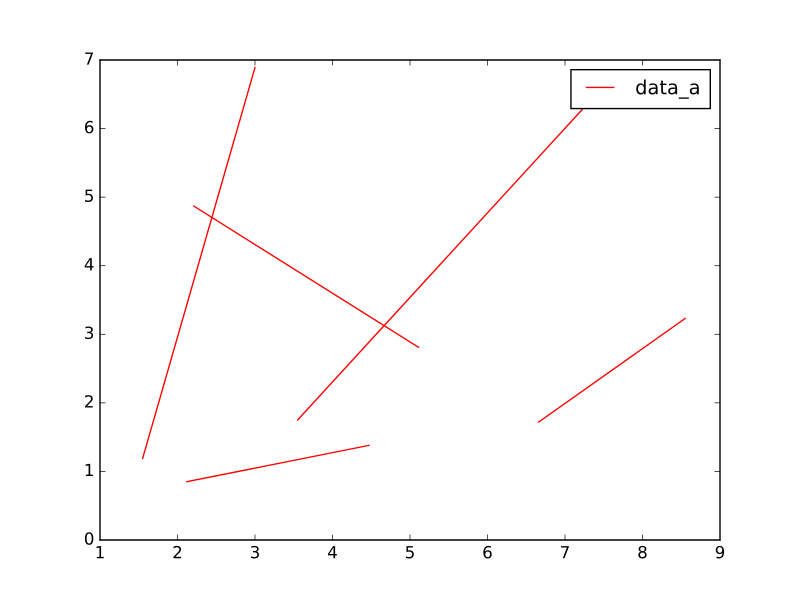 The height and width of the screenshot is (600, 800). Describe the element at coordinates (720, 552) in the screenshot. I see `x-tick-label: 9` at that location.